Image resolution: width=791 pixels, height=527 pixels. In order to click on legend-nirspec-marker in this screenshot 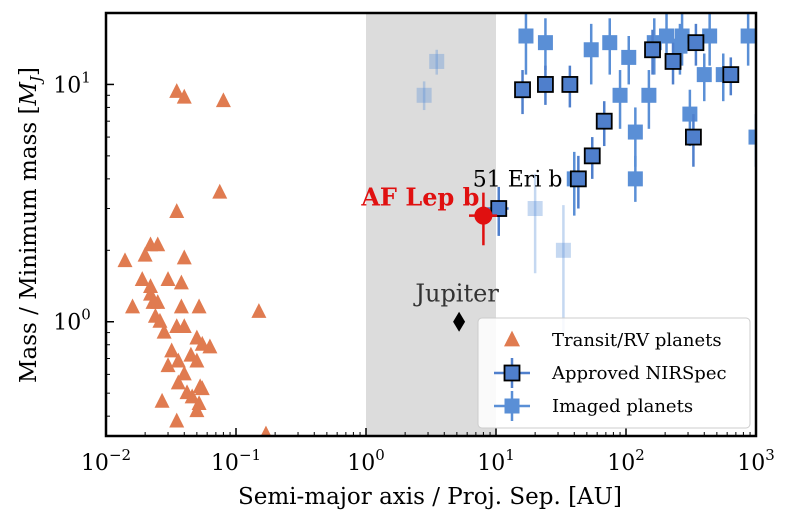, I will do `click(512, 373)`.